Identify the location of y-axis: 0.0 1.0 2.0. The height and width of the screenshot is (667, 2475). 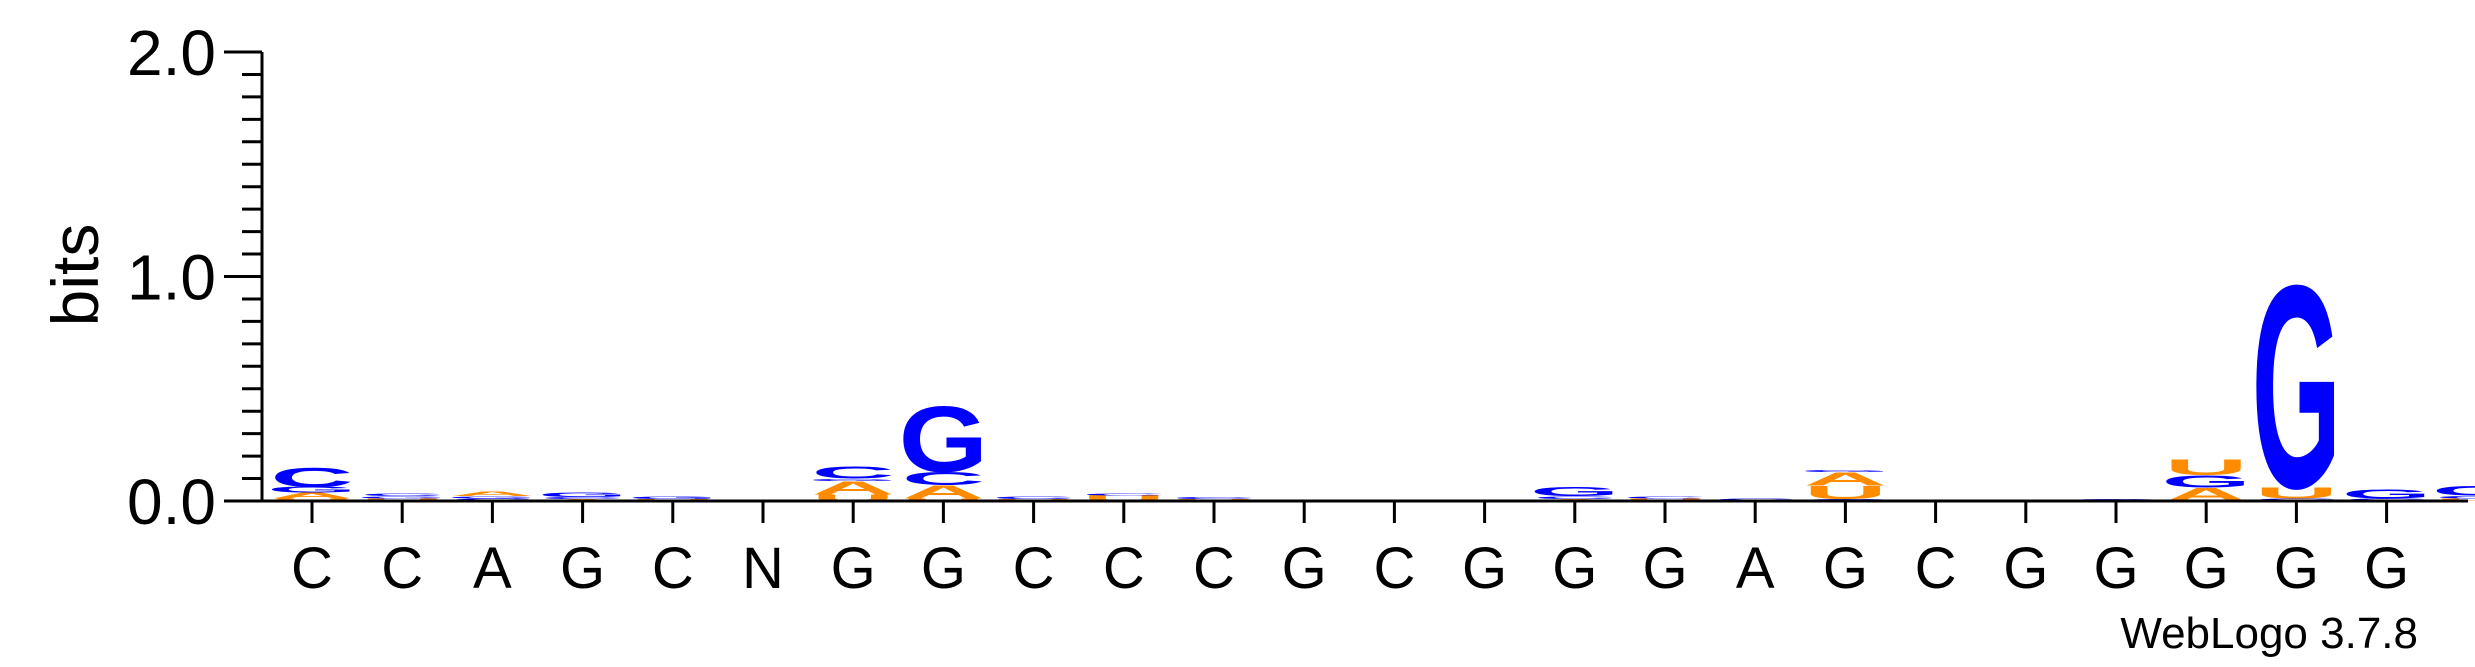
(195, 277).